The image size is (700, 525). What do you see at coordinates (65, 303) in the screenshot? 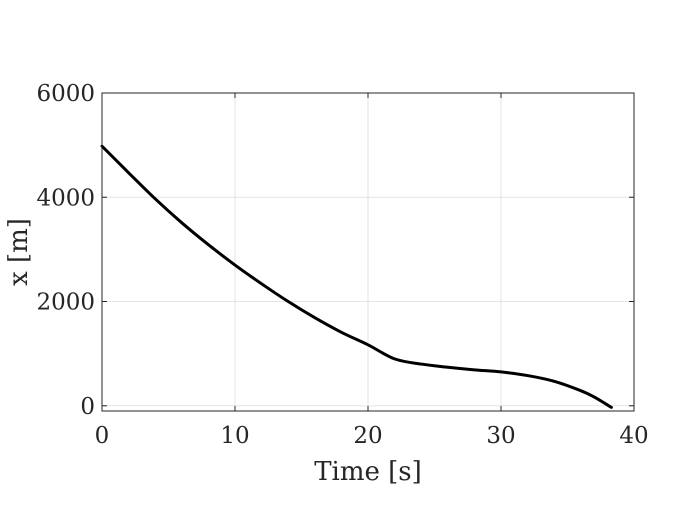
I see `y-tick-label: 2000` at bounding box center [65, 303].